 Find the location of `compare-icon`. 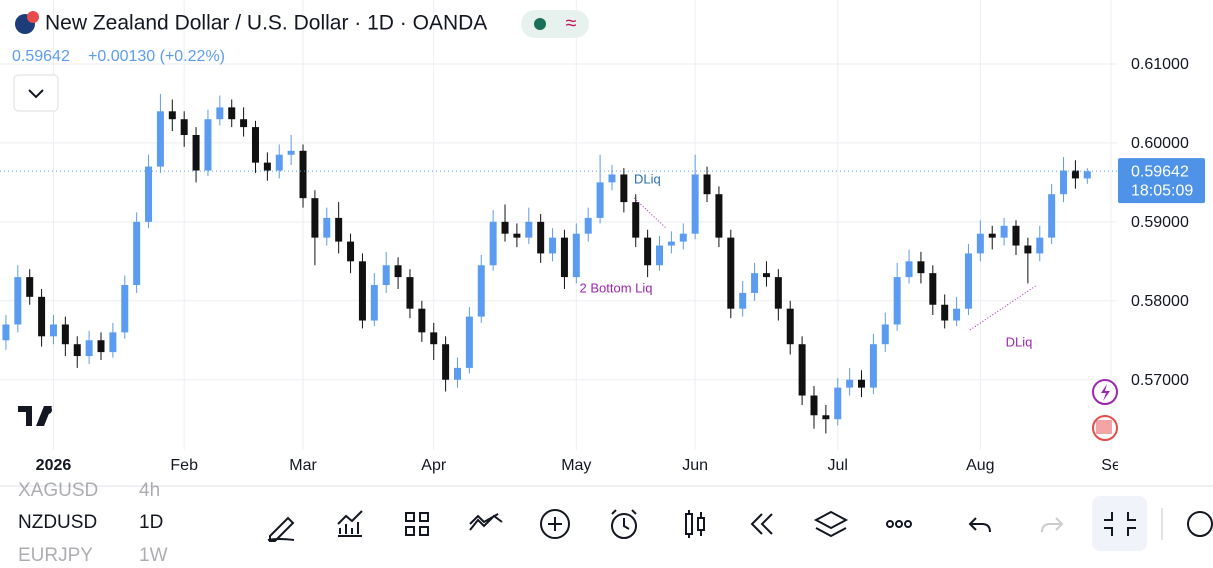

compare-icon is located at coordinates (486, 522).